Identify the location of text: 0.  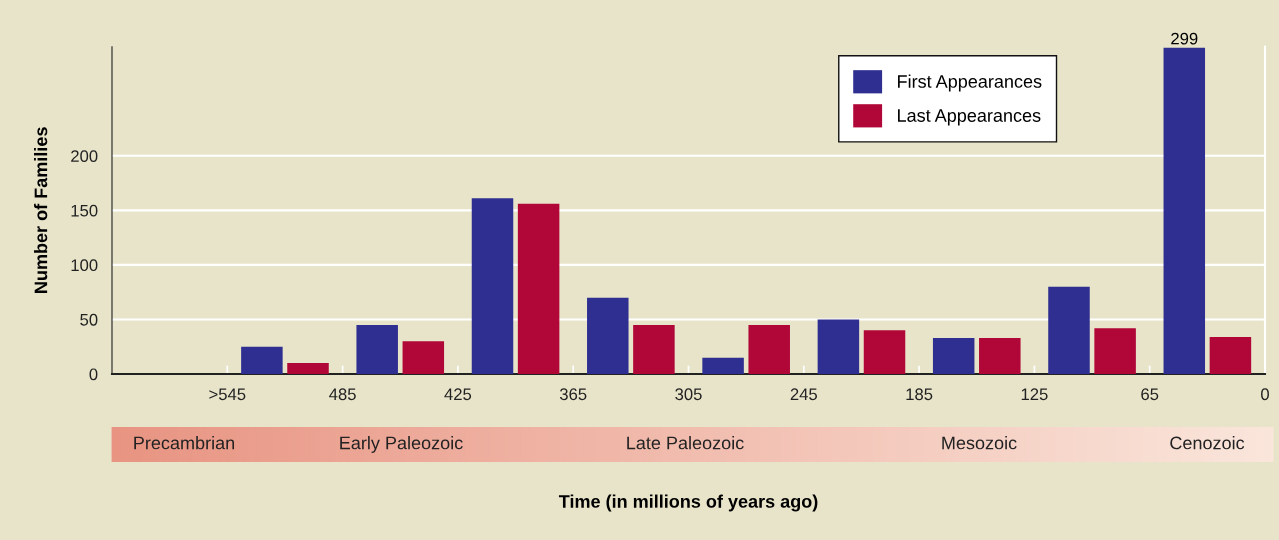
(1265, 394).